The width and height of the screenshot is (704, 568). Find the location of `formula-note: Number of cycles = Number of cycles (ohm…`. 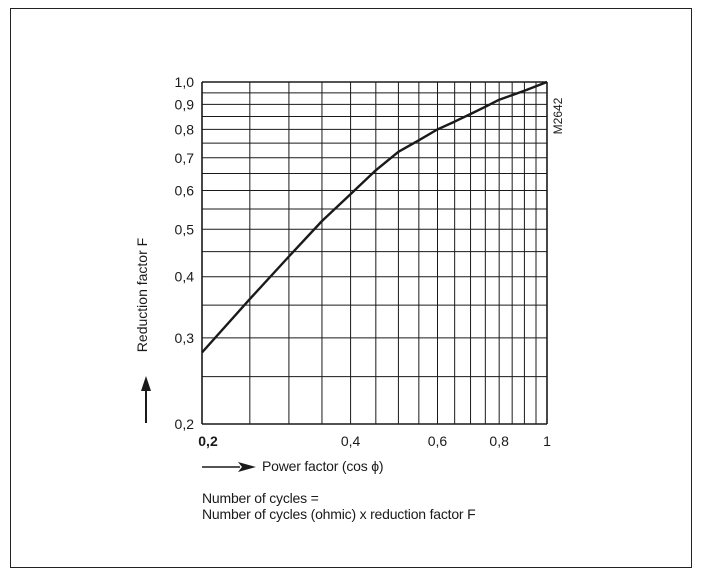

formula-note: Number of cycles = Number of cycles (ohm… is located at coordinates (339, 506).